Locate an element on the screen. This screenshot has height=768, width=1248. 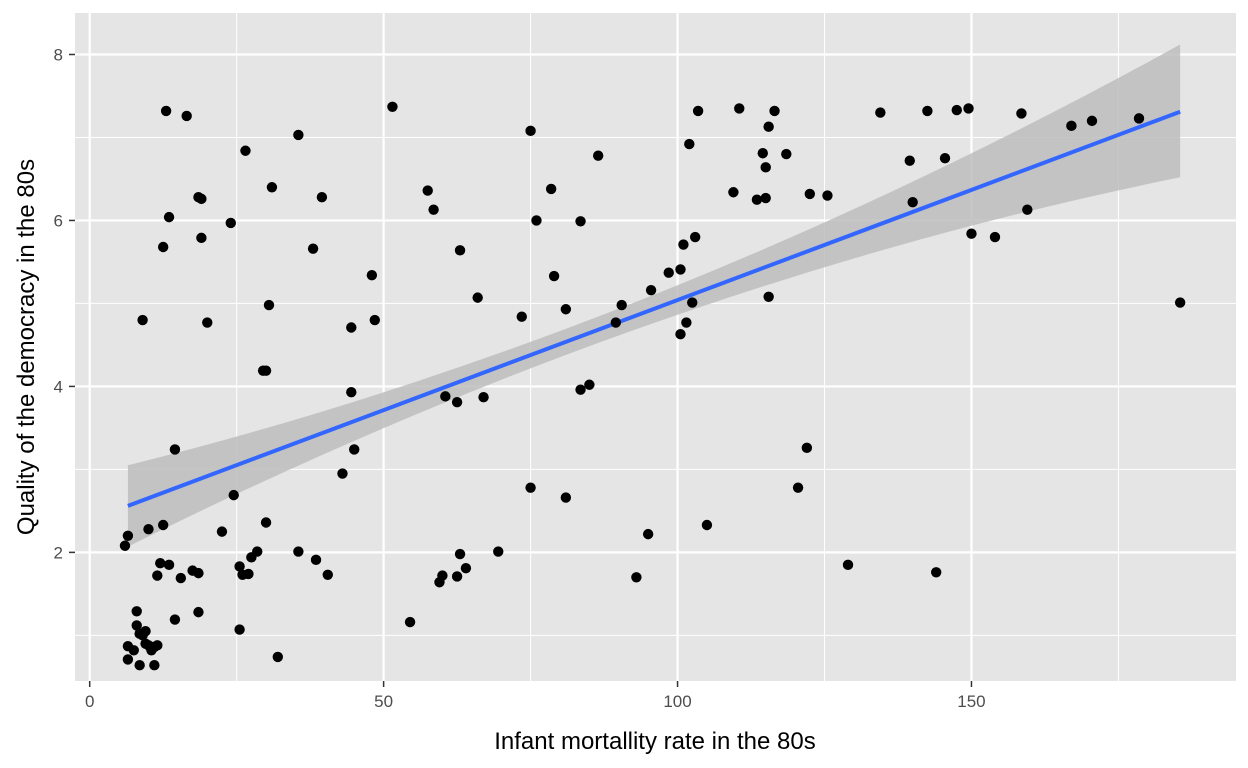
x-axis-title: Infant mortallity rate in the 80s is located at coordinates (655, 741).